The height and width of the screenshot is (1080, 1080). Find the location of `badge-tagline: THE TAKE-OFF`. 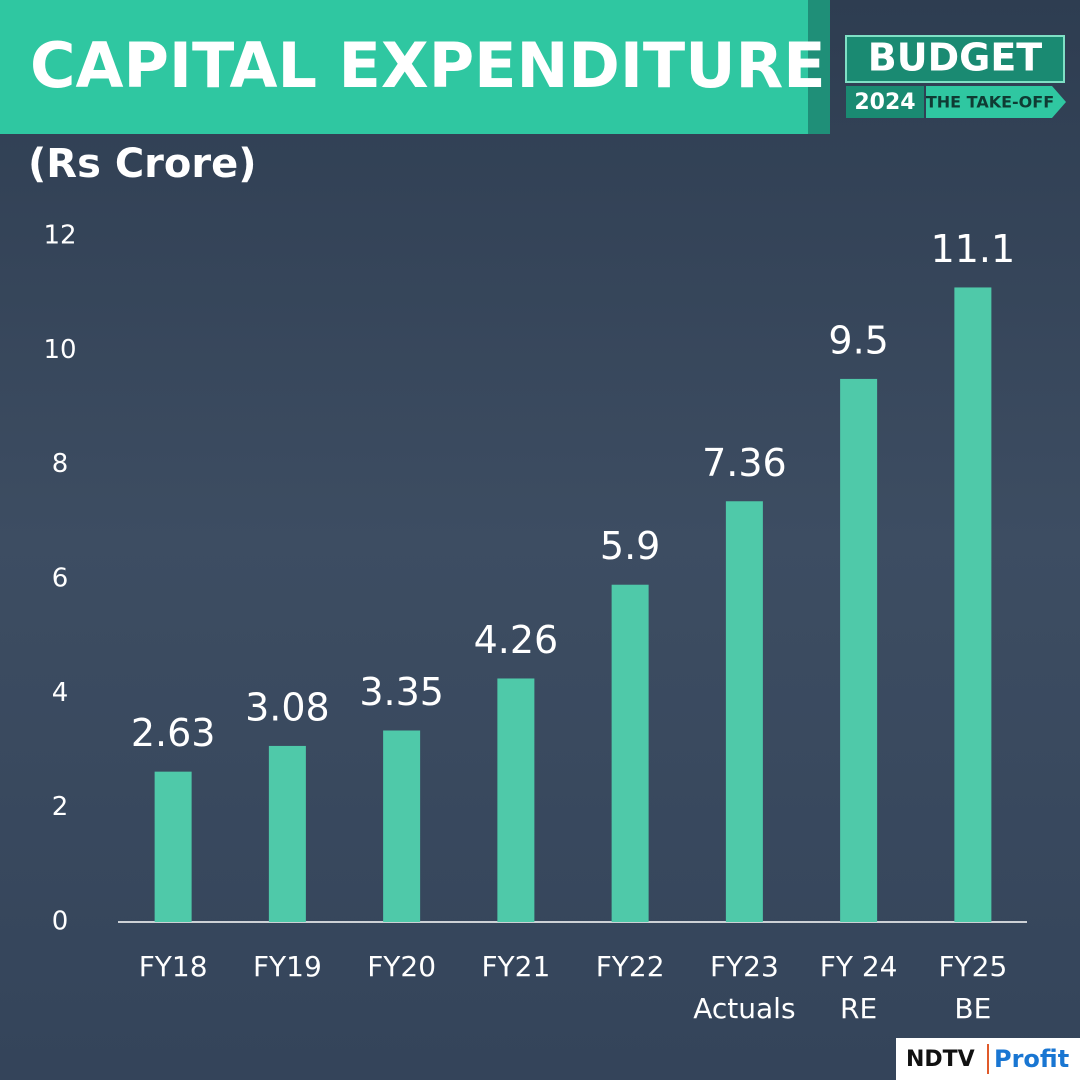

badge-tagline: THE TAKE-OFF is located at coordinates (990, 102).